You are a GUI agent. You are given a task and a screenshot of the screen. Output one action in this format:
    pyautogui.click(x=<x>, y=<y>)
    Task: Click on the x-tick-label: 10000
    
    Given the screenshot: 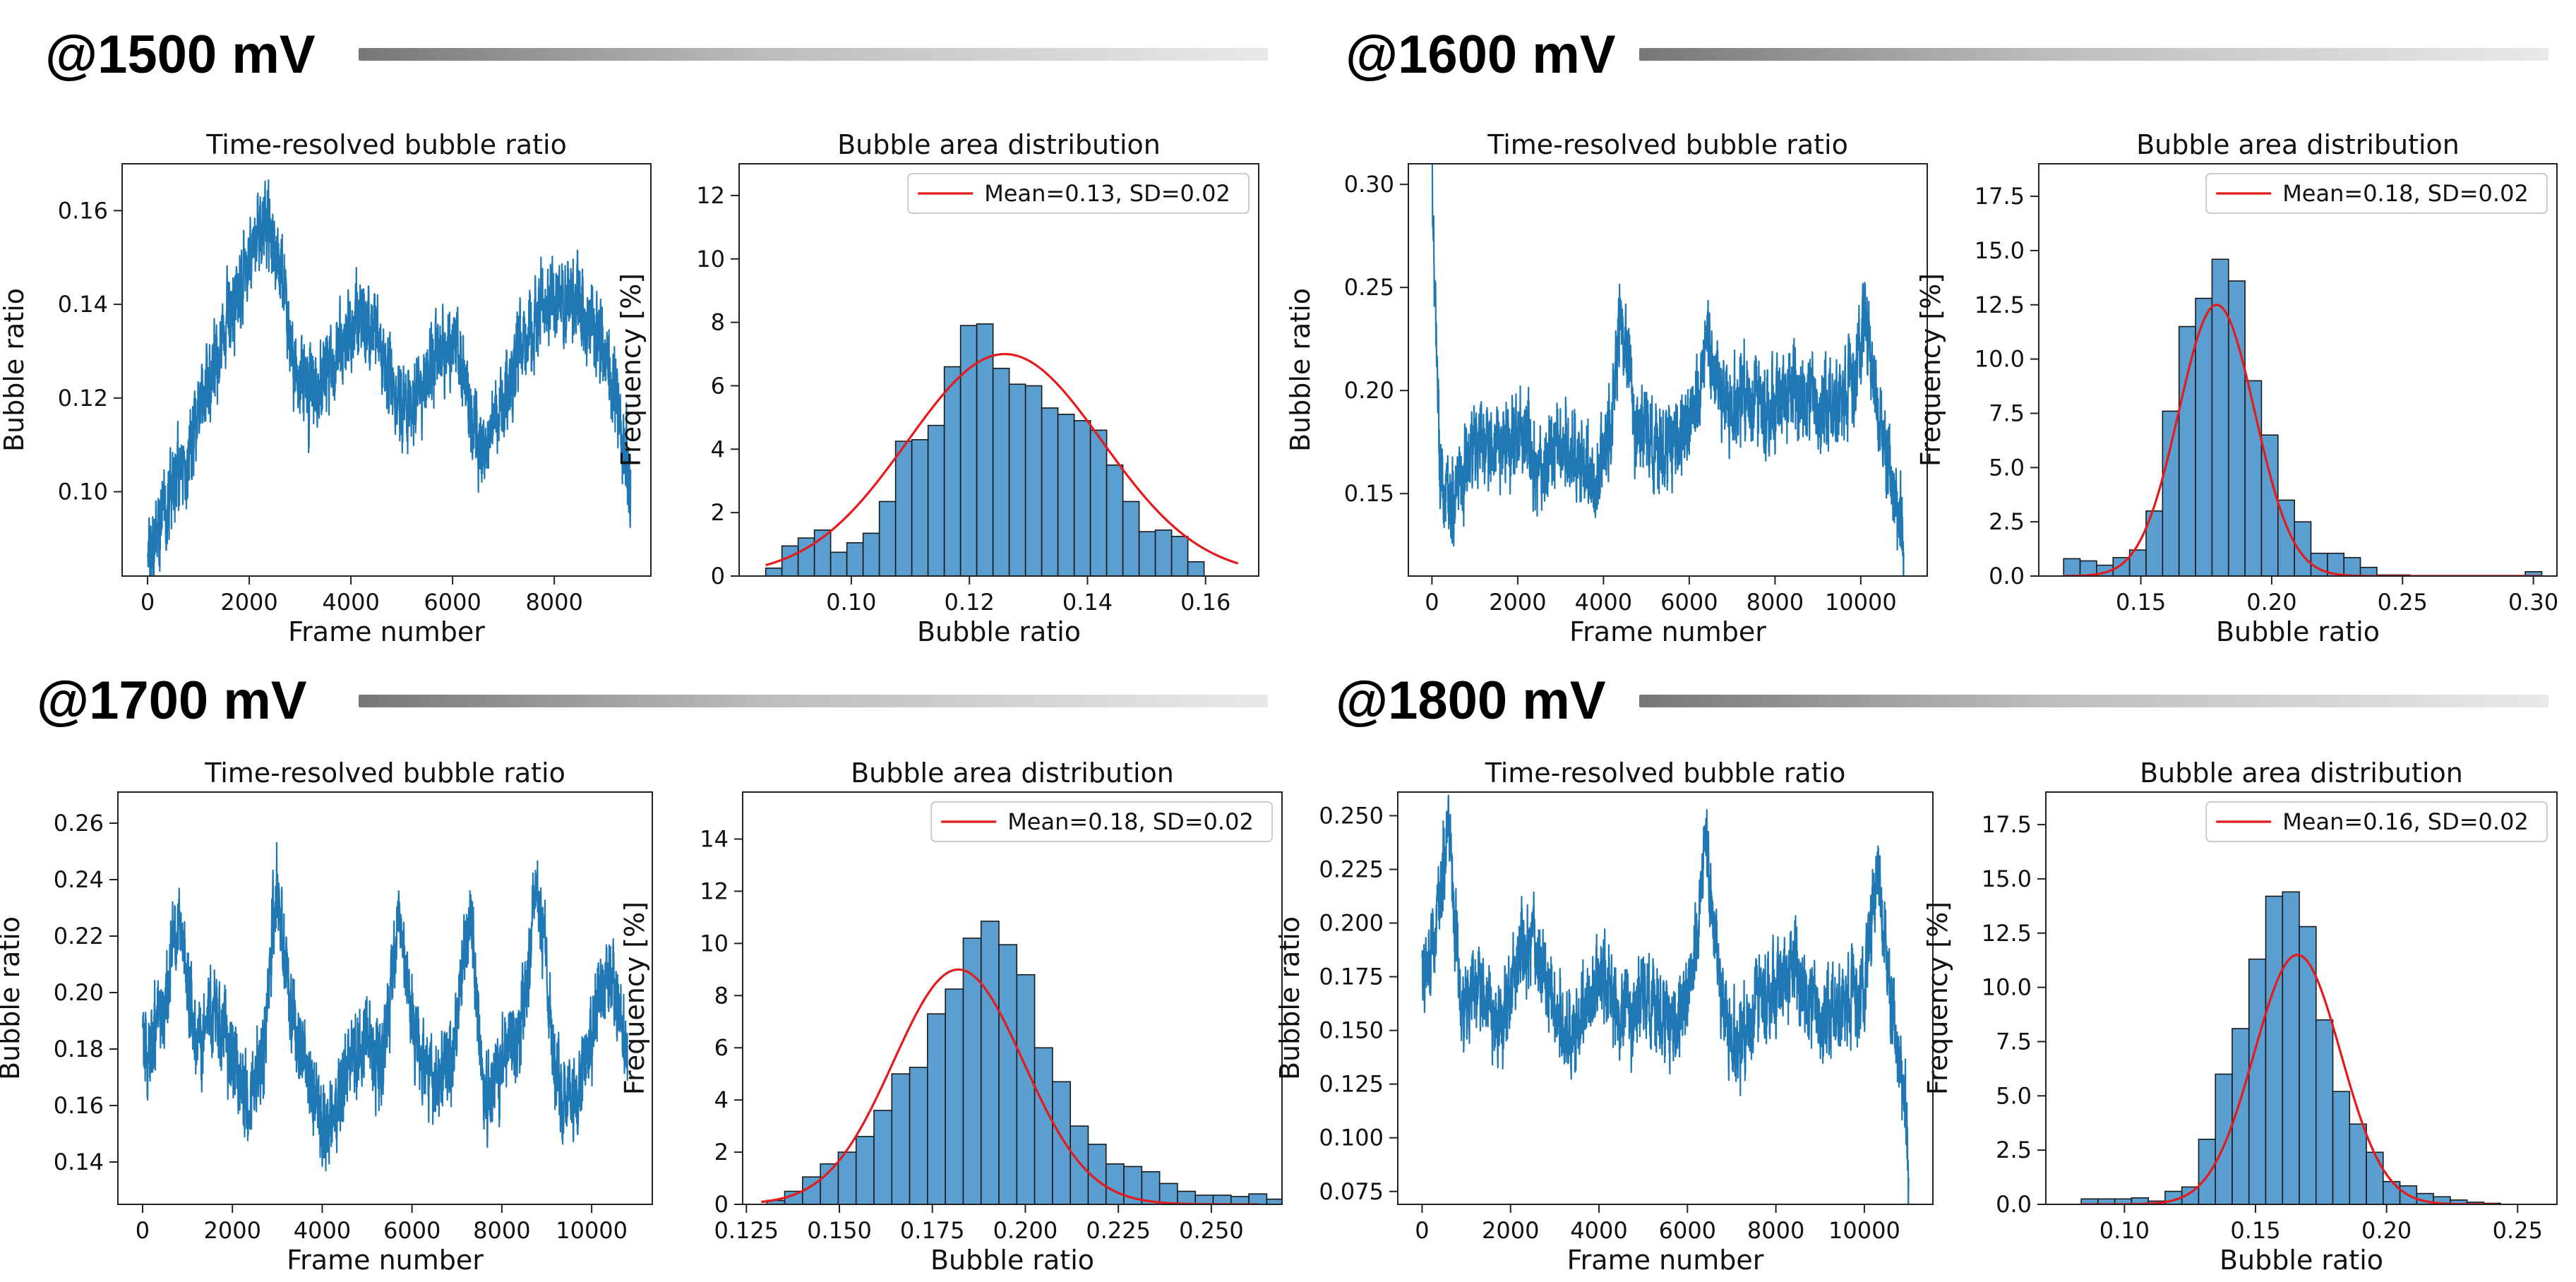 What is the action you would take?
    pyautogui.click(x=592, y=1230)
    